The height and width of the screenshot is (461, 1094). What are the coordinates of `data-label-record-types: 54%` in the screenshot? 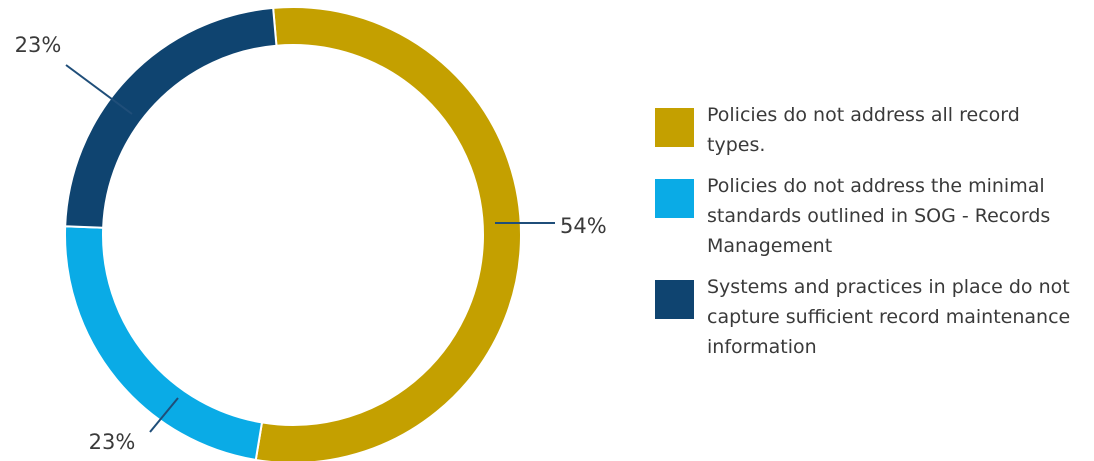 It's located at (583, 226).